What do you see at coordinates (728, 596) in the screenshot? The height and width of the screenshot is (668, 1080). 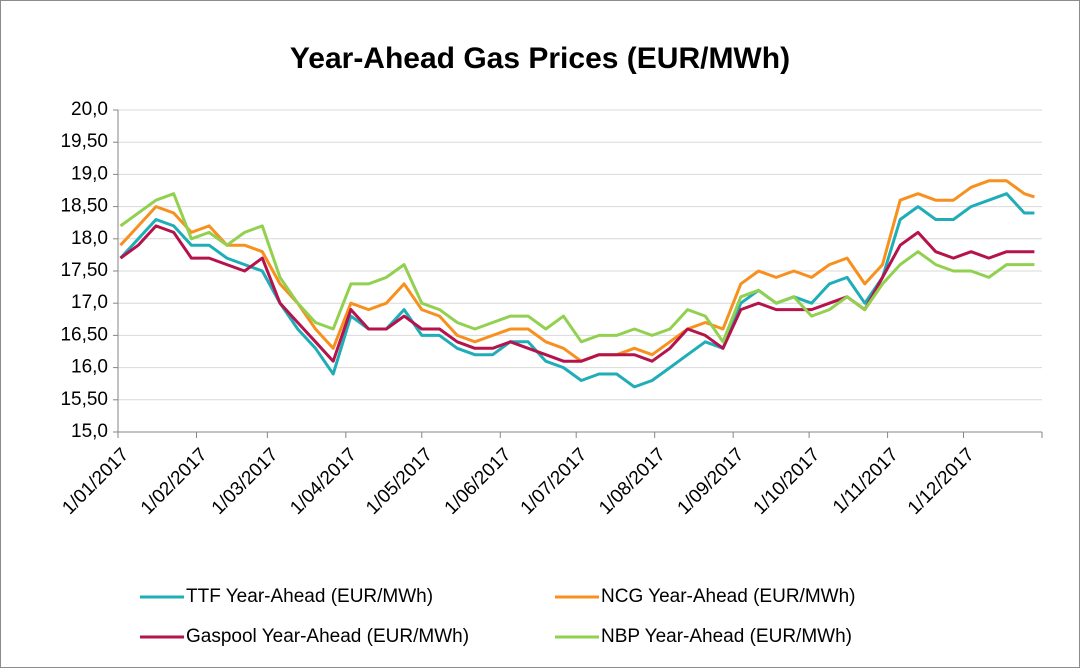 I see `legend-label: NCG Year-Ahead (EUR/MWh)` at bounding box center [728, 596].